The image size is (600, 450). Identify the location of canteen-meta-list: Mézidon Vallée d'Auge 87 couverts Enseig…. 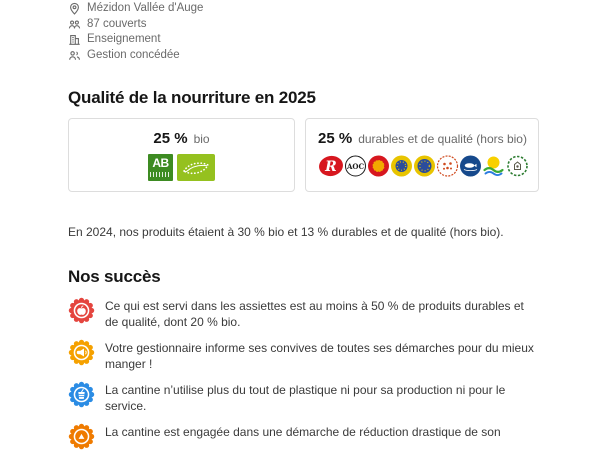
(304, 32).